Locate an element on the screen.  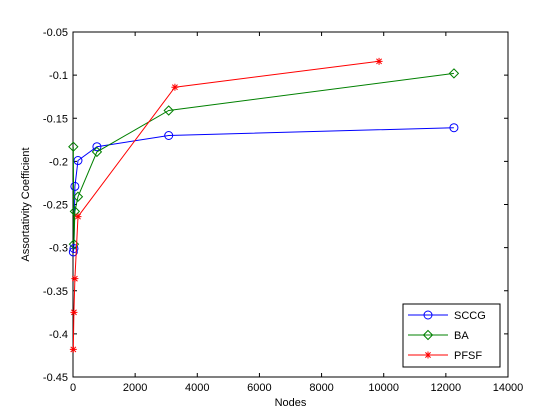
y-axis-title: Assortativity Coefficient is located at coordinates (26, 204).